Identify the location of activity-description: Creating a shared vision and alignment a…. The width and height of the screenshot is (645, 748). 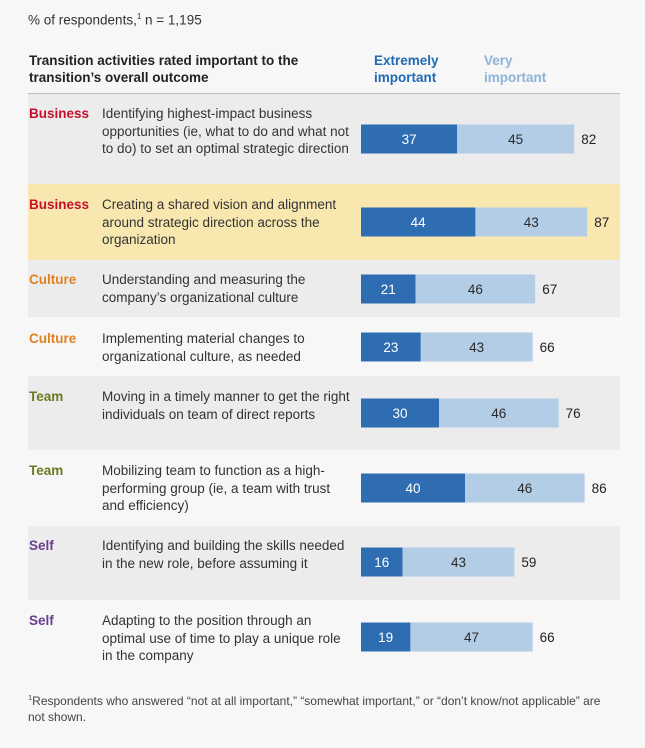
(219, 222).